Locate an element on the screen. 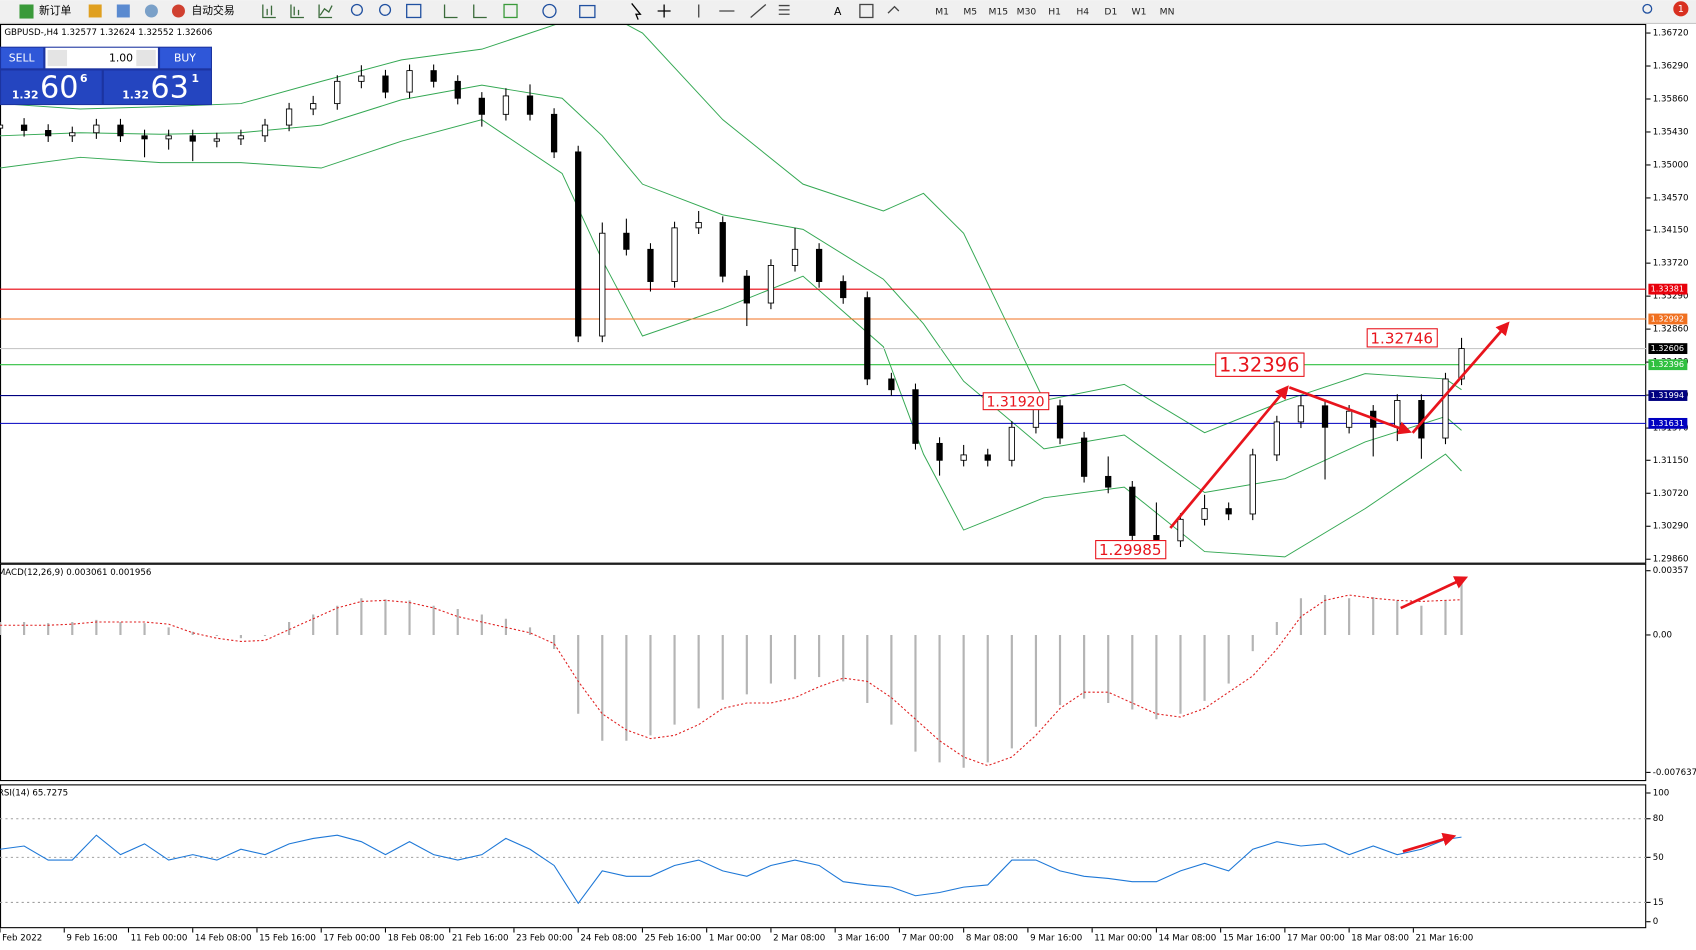 This screenshot has width=1696, height=950. price-annotation: 1.31920 is located at coordinates (1015, 402).